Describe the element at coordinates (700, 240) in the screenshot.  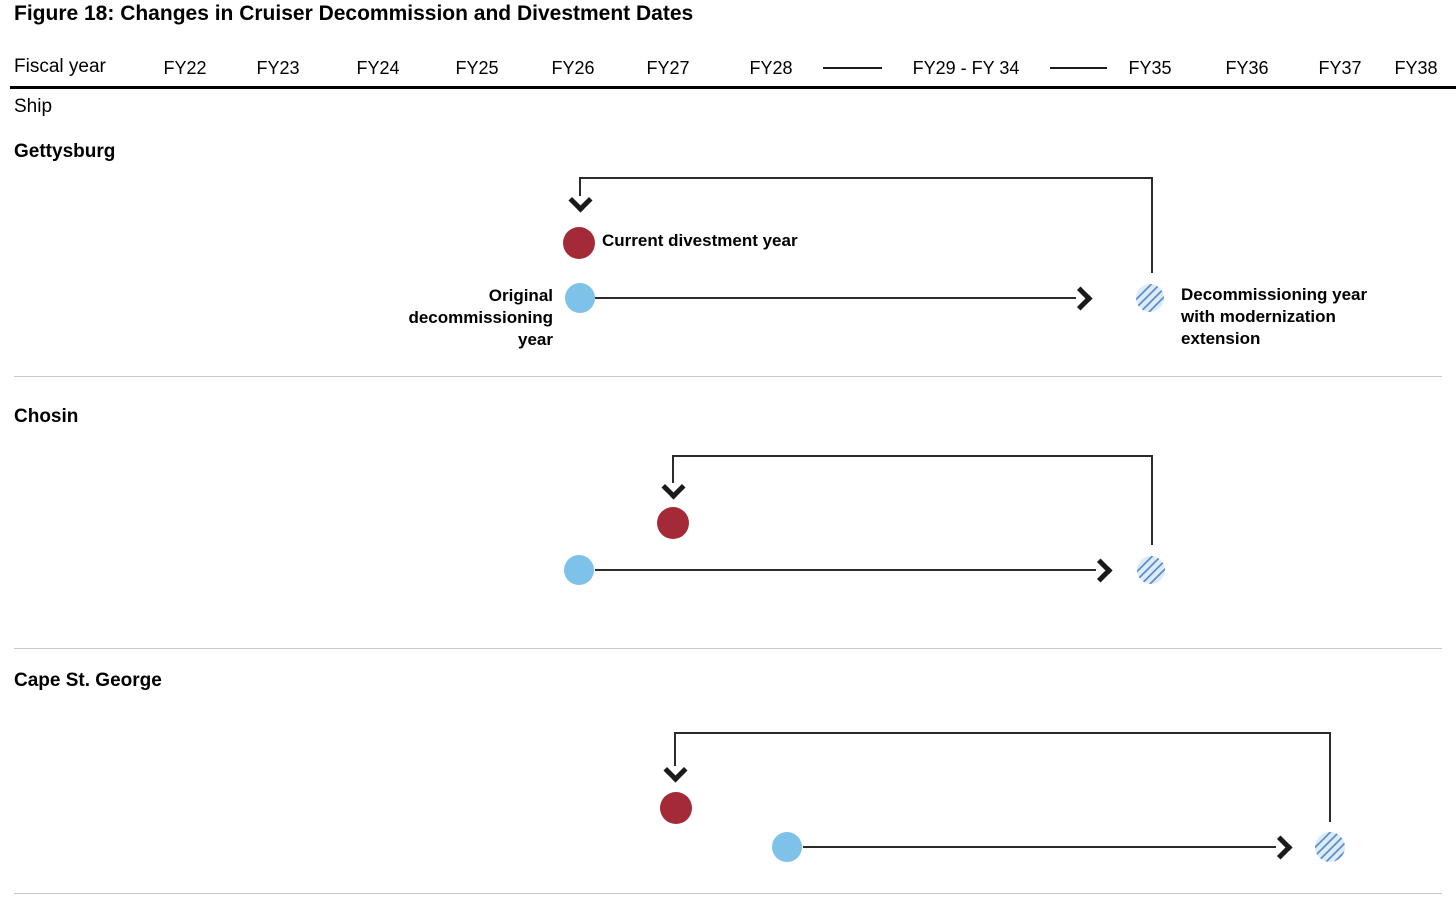
I see `legend-current-divestment-label: Current divestment year` at that location.